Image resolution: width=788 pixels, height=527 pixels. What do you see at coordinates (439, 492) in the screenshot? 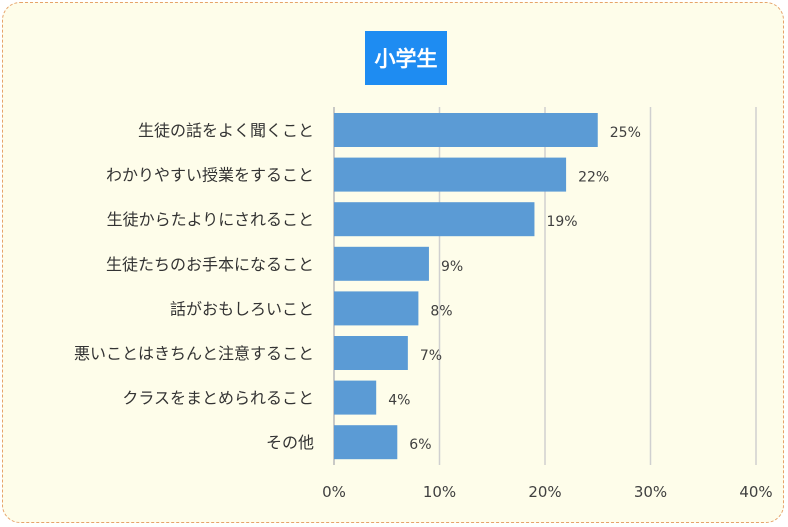
I see `x-tick-label: 10%` at bounding box center [439, 492].